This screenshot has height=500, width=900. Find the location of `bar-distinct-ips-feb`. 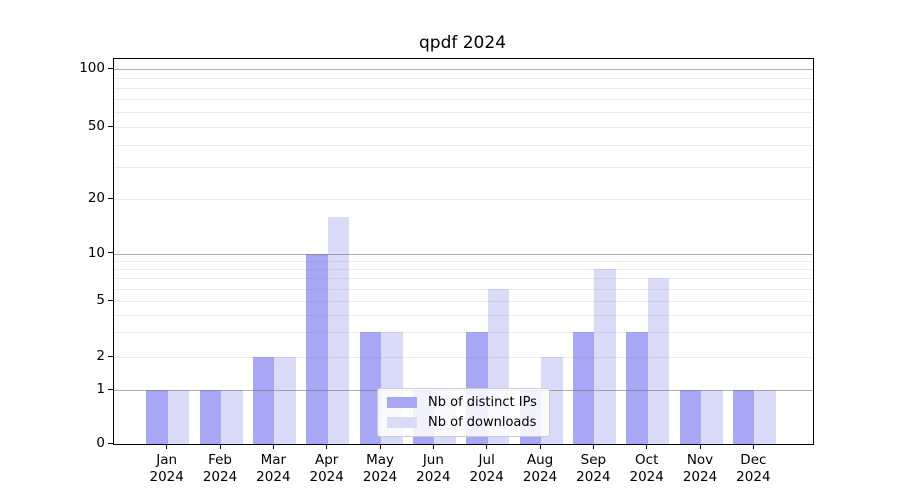

bar-distinct-ips-feb is located at coordinates (210, 417).